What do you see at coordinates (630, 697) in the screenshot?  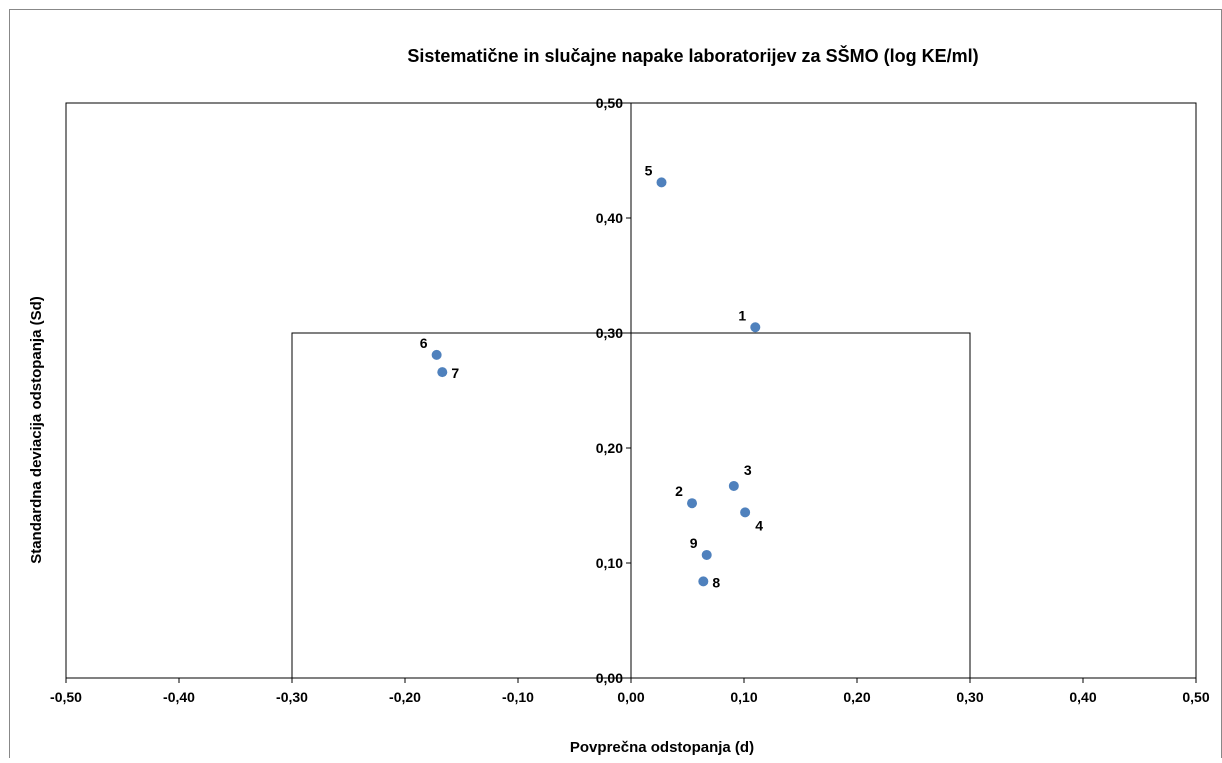 I see `x-tick-label: 0,00` at bounding box center [630, 697].